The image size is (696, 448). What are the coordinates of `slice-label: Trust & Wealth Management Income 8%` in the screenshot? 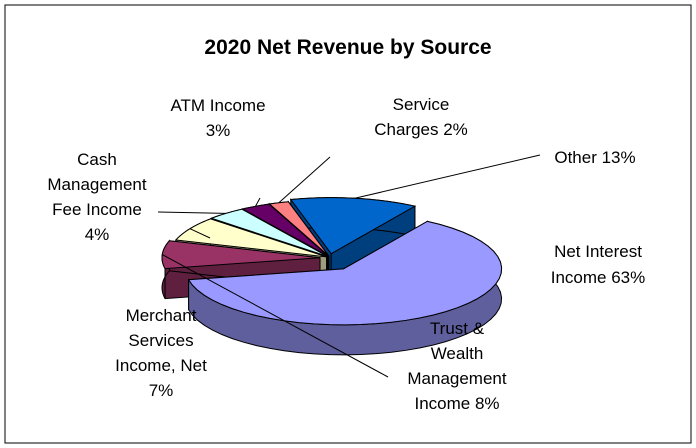 It's located at (457, 366).